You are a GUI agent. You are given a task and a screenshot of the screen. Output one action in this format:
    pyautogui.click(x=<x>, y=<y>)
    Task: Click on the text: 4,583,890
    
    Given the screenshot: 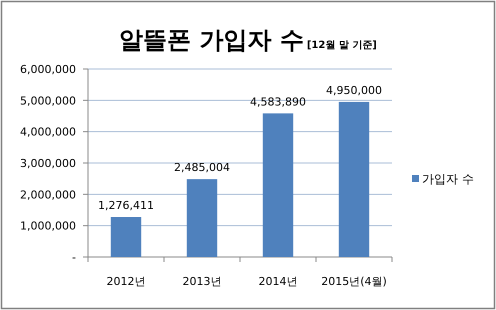 What is the action you would take?
    pyautogui.click(x=278, y=101)
    